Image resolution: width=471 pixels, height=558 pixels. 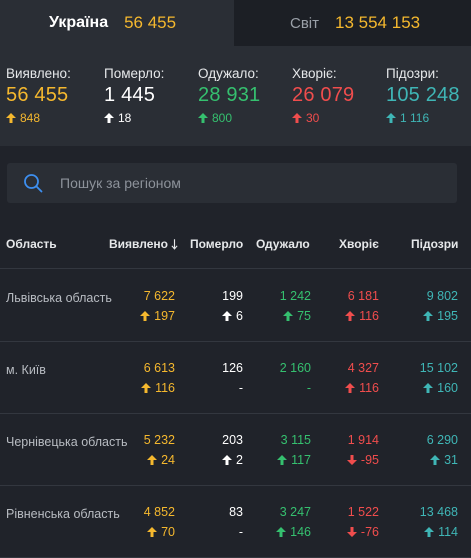 I want to click on deaths-delta: 2, so click(x=232, y=460).